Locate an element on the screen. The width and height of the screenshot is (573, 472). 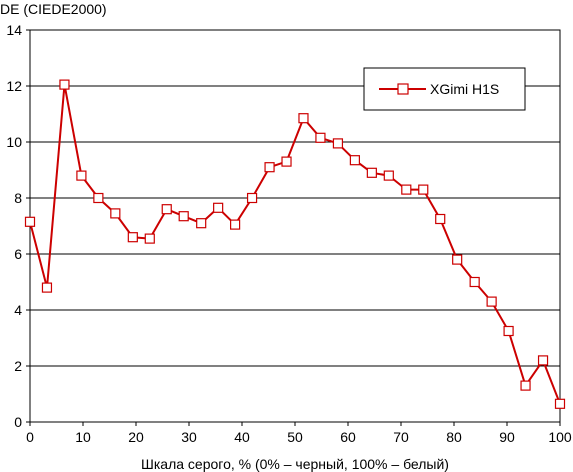
y-tick-label-4: 4 is located at coordinates (18, 310).